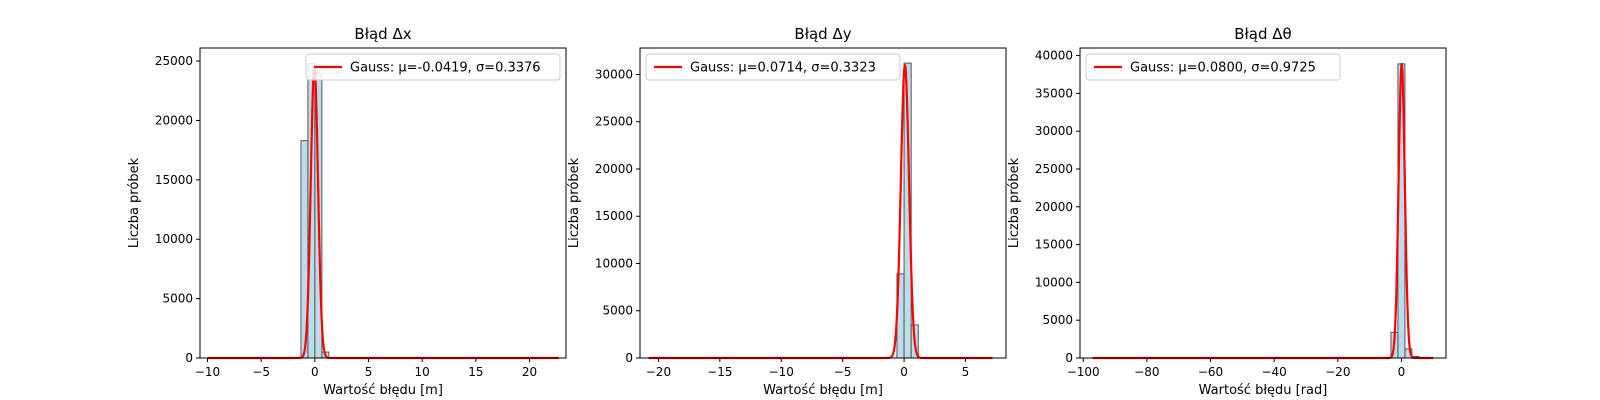 The image size is (1600, 400). I want to click on legend-label: Gauss: μ=0.0714, σ=0.3323, so click(783, 68).